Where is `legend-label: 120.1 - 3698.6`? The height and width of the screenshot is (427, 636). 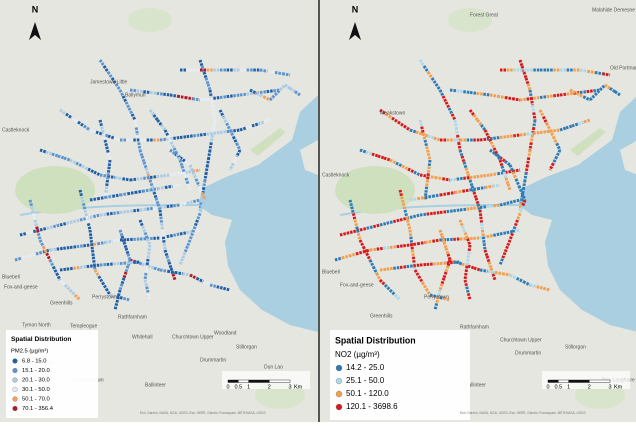 legend-label: 120.1 - 3698.6 is located at coordinates (372, 406).